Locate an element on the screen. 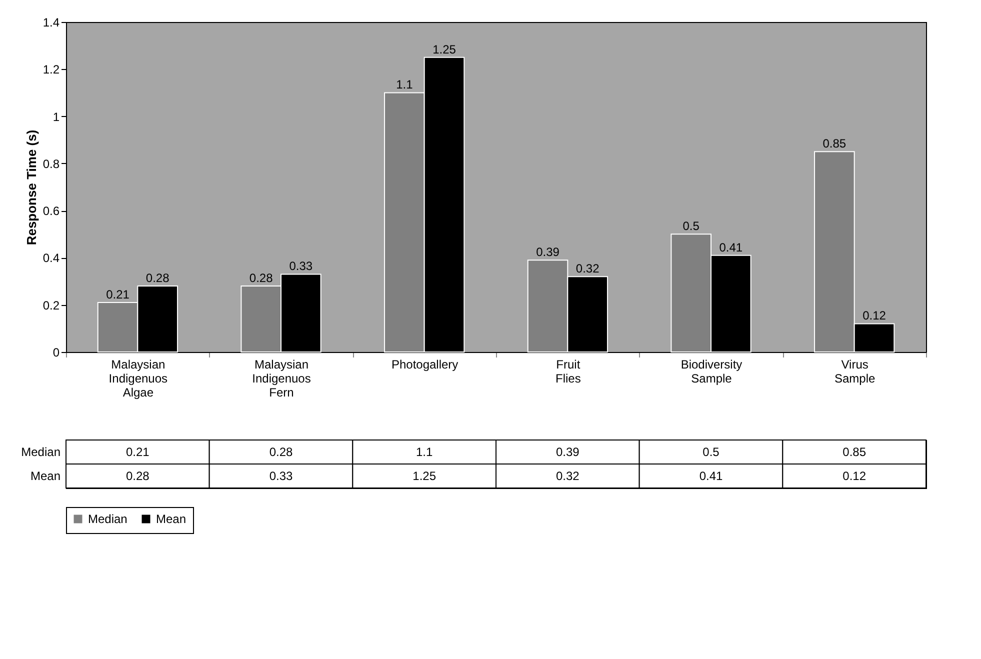 The height and width of the screenshot is (659, 981). data-label: 0.85 is located at coordinates (854, 452).